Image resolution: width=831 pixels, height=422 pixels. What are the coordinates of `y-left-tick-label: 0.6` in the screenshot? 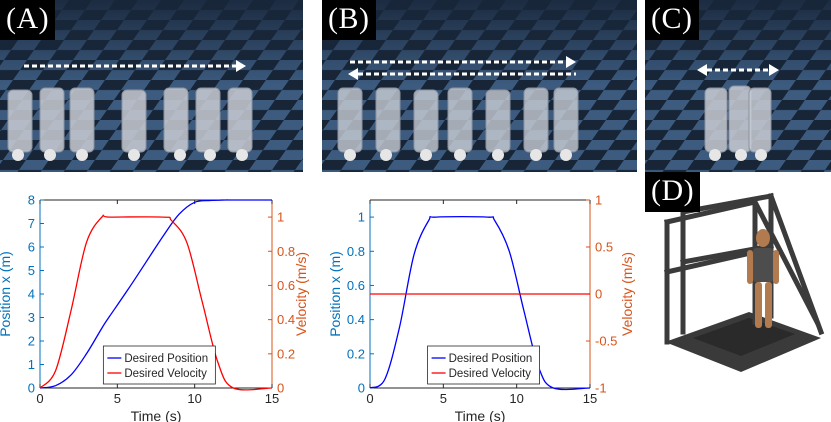 It's located at (356, 285).